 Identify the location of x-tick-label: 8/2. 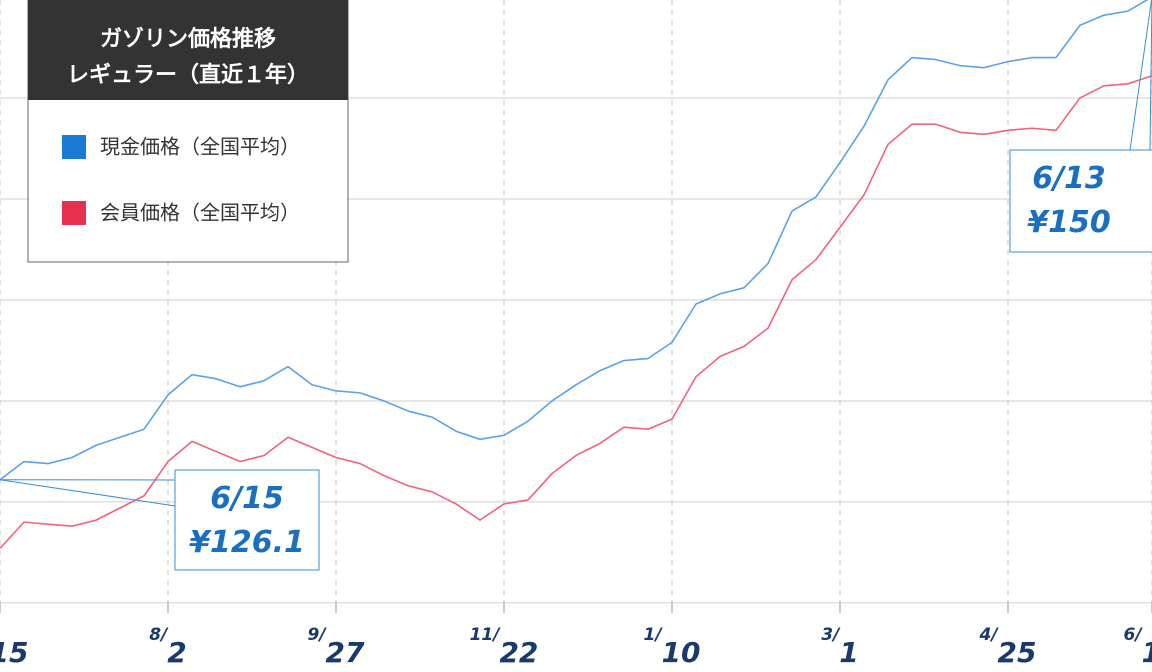
(168, 647).